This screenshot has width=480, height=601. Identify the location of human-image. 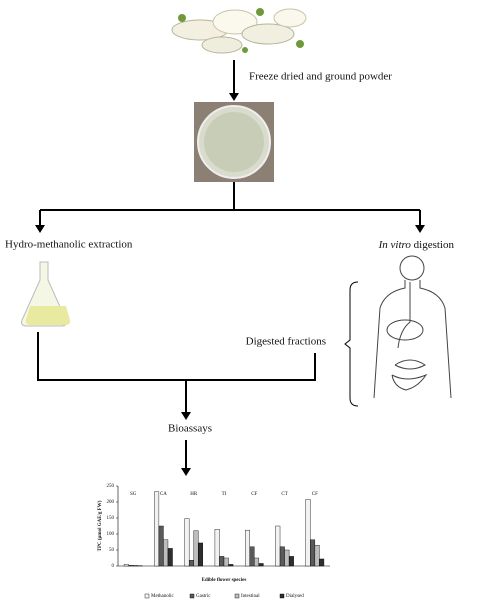
(412, 327).